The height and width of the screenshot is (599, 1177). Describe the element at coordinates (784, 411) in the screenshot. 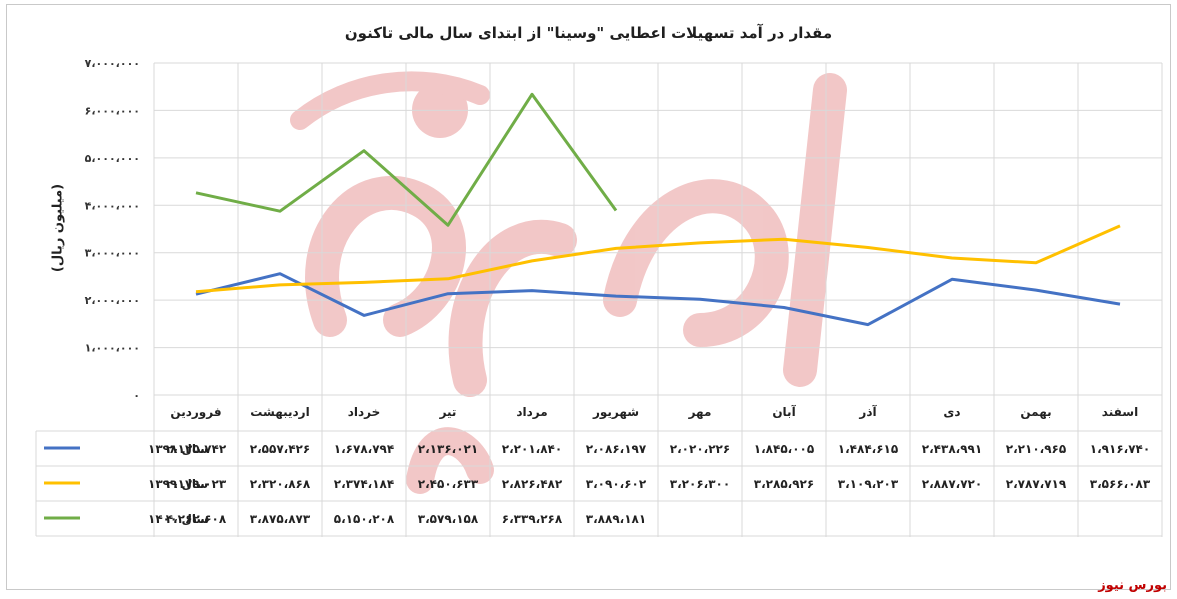

I see `category-label: آبان` at that location.